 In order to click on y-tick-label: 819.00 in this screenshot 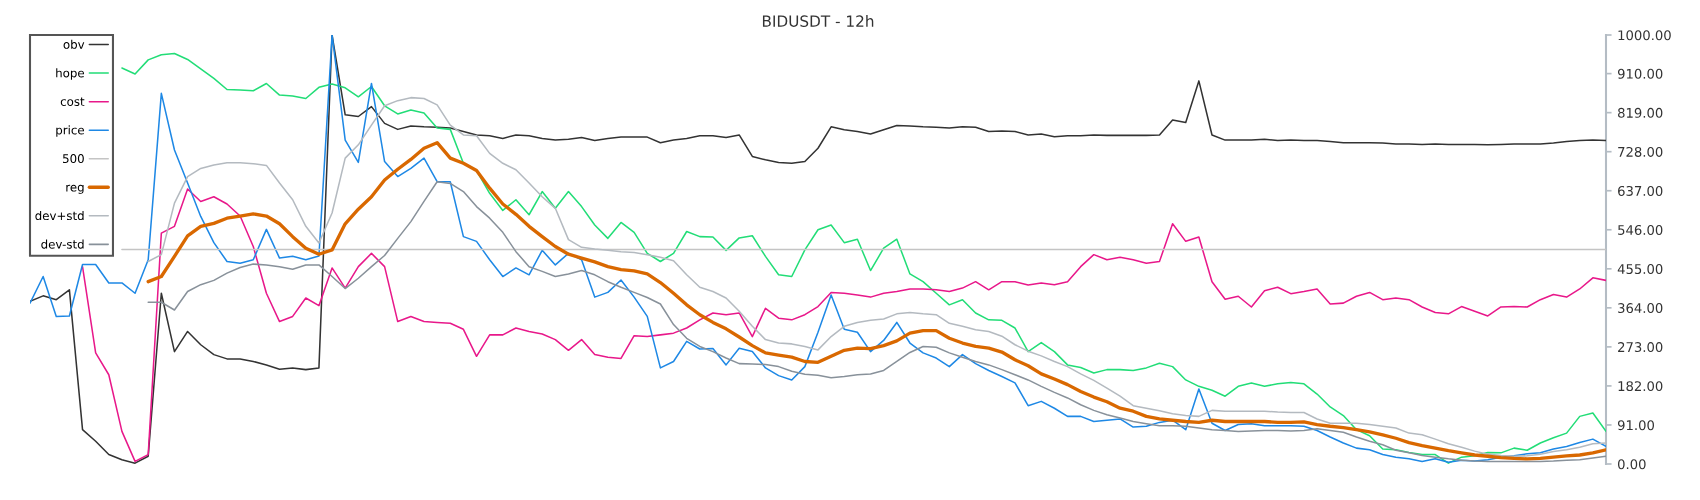, I will do `click(1640, 112)`.